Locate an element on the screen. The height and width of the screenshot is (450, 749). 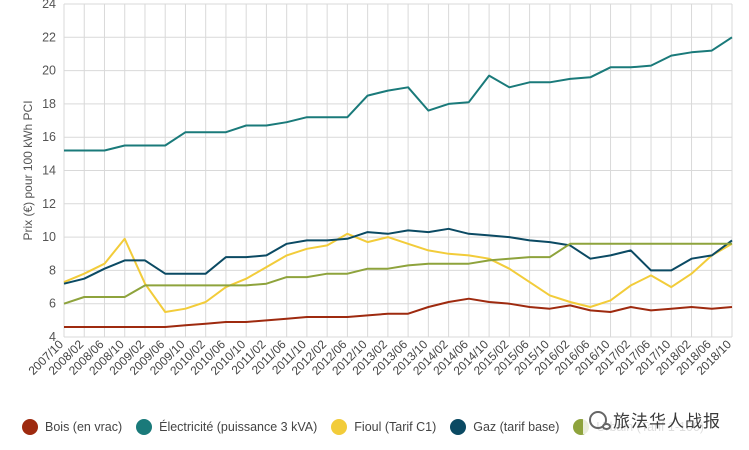
y-tick-label: 22 is located at coordinates (49, 37).